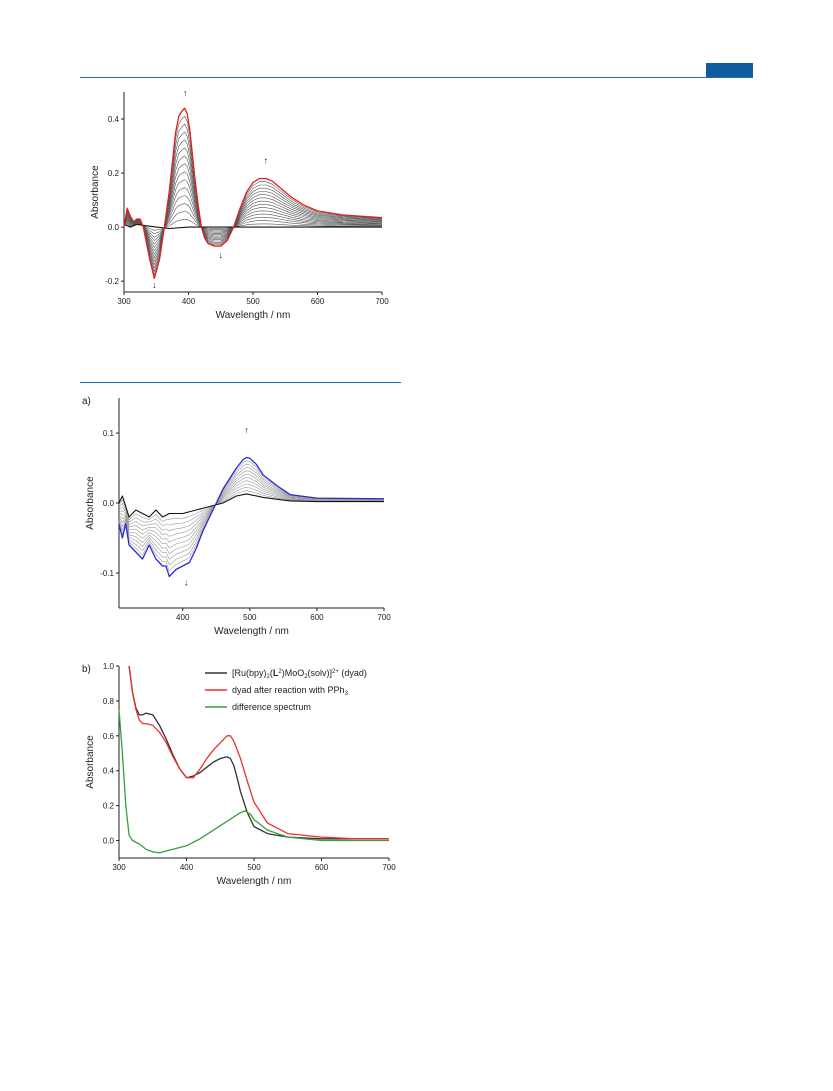 This screenshot has width=833, height=1091. I want to click on y-tick-label: 0.8, so click(109, 701).